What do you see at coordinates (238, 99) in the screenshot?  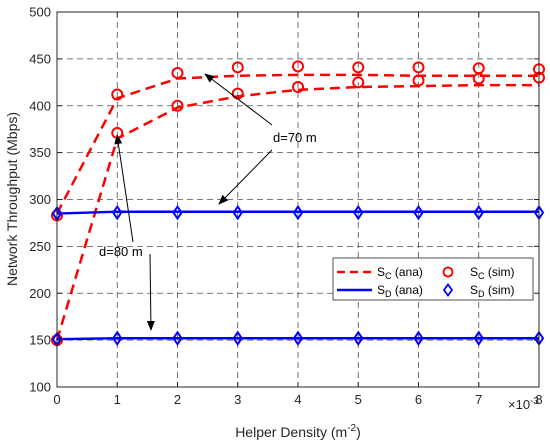 I see `arrow-d70-to-sc` at bounding box center [238, 99].